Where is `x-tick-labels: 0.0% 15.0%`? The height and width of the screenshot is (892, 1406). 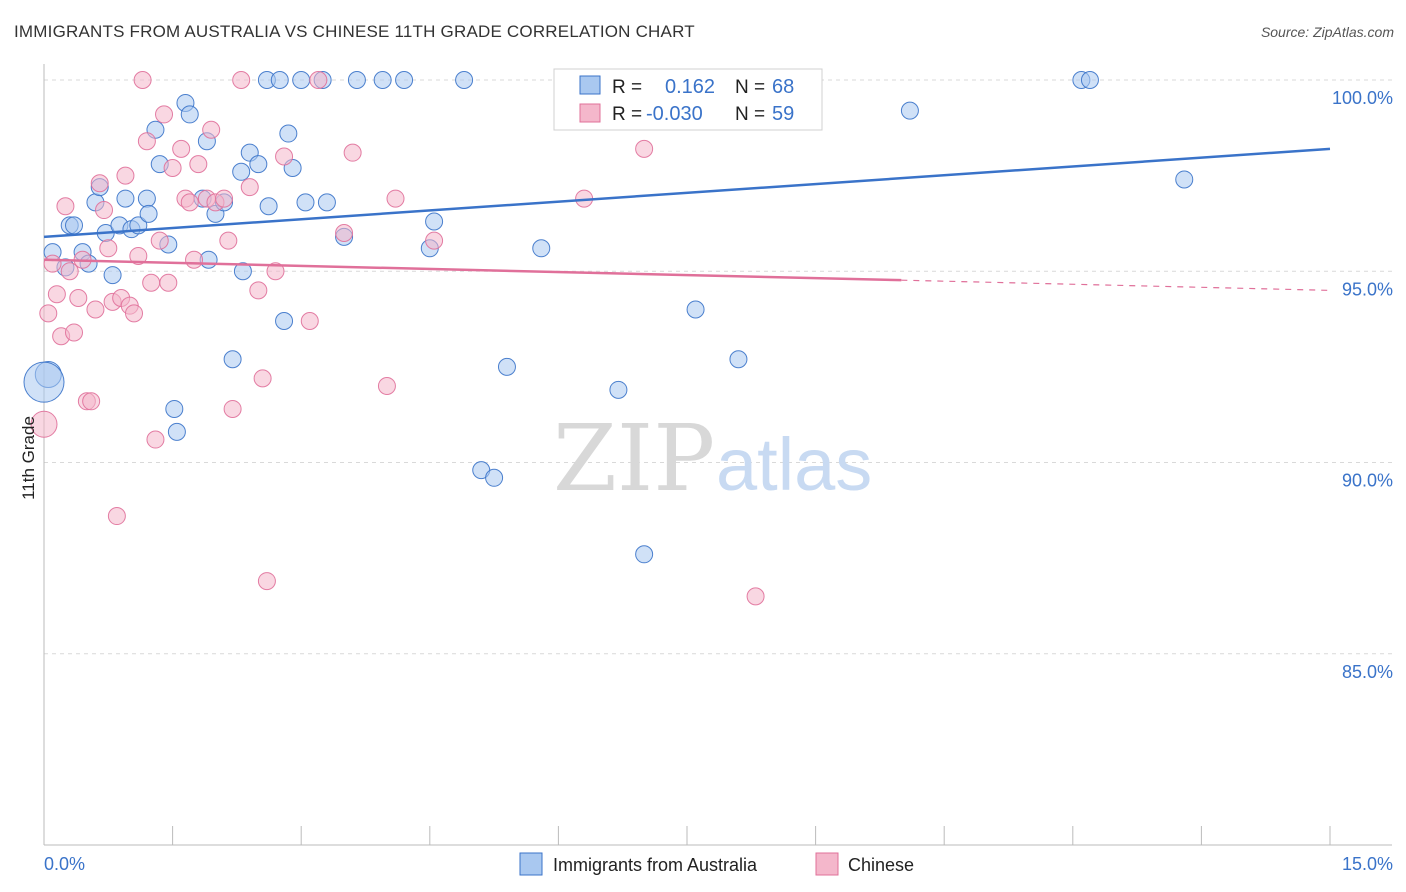 x-tick-labels: 0.0% 15.0% is located at coordinates (718, 864).